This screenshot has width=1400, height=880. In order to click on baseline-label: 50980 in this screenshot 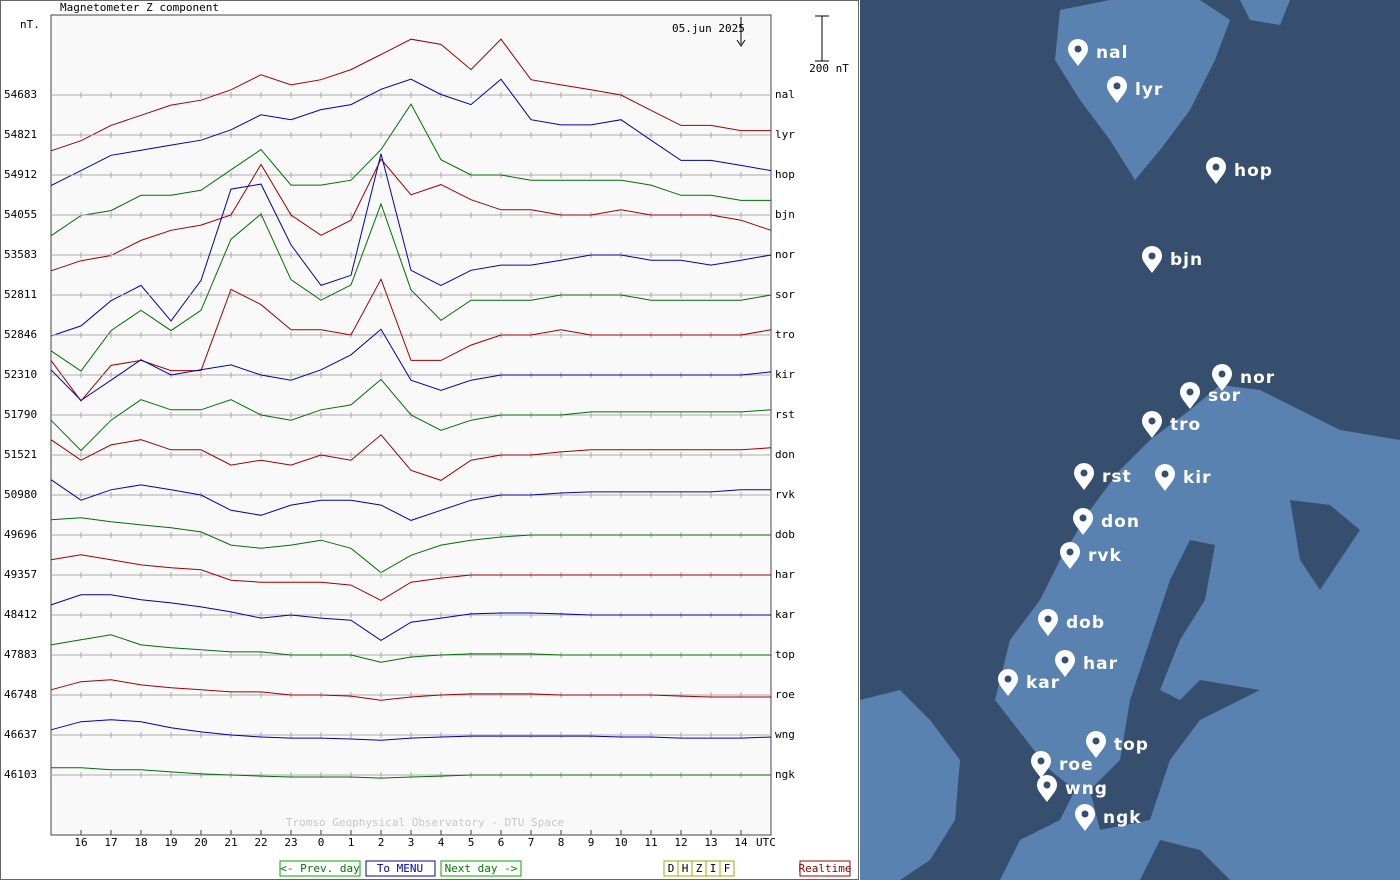, I will do `click(20, 494)`.